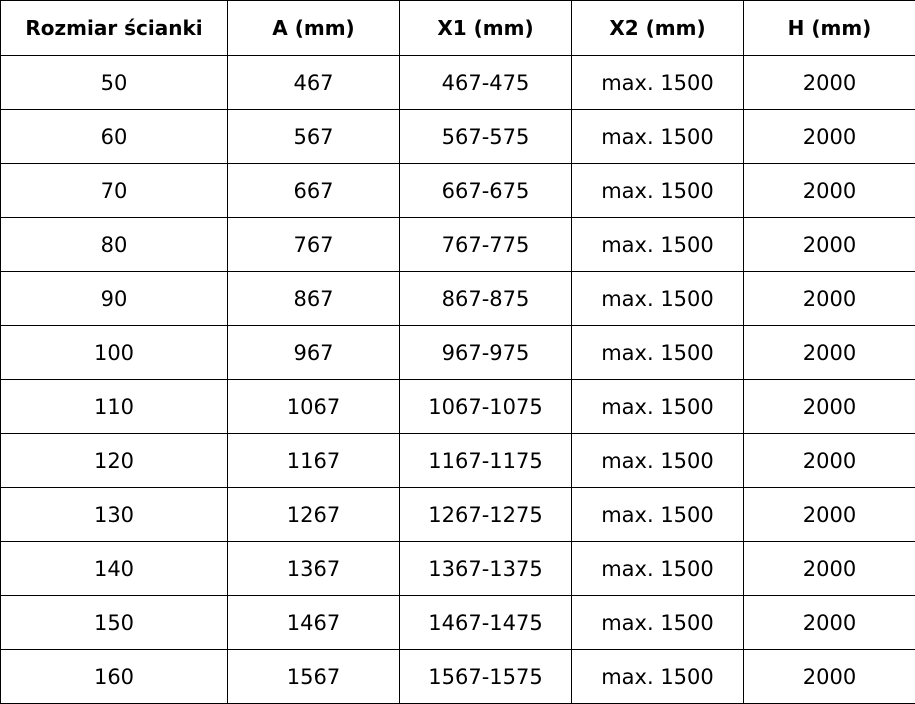  I want to click on cell-a: 567, so click(314, 137).